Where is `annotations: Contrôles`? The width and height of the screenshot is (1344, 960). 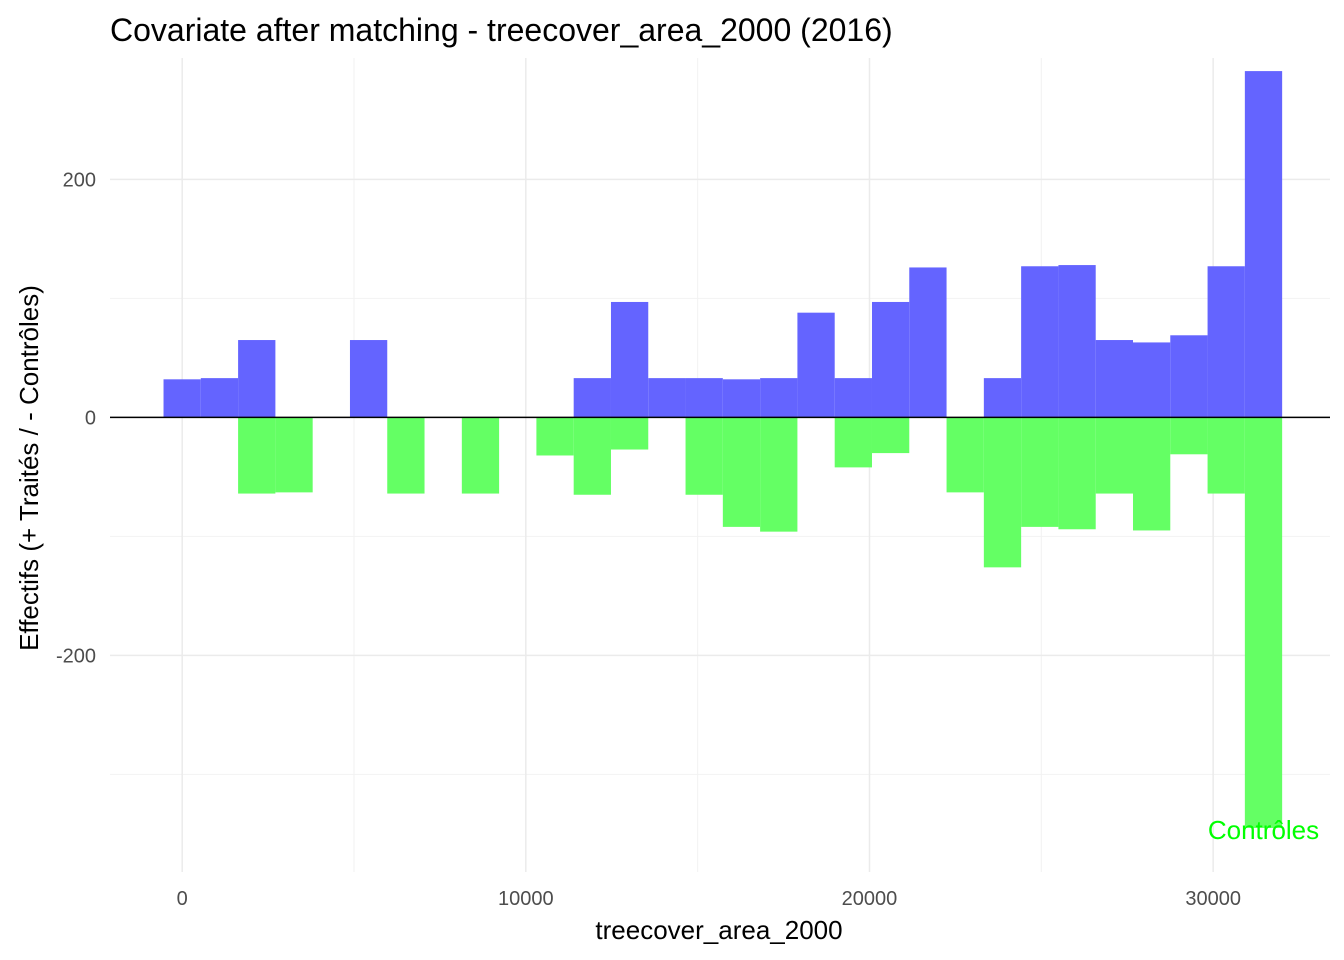
annotations: Contrôles is located at coordinates (1263, 830).